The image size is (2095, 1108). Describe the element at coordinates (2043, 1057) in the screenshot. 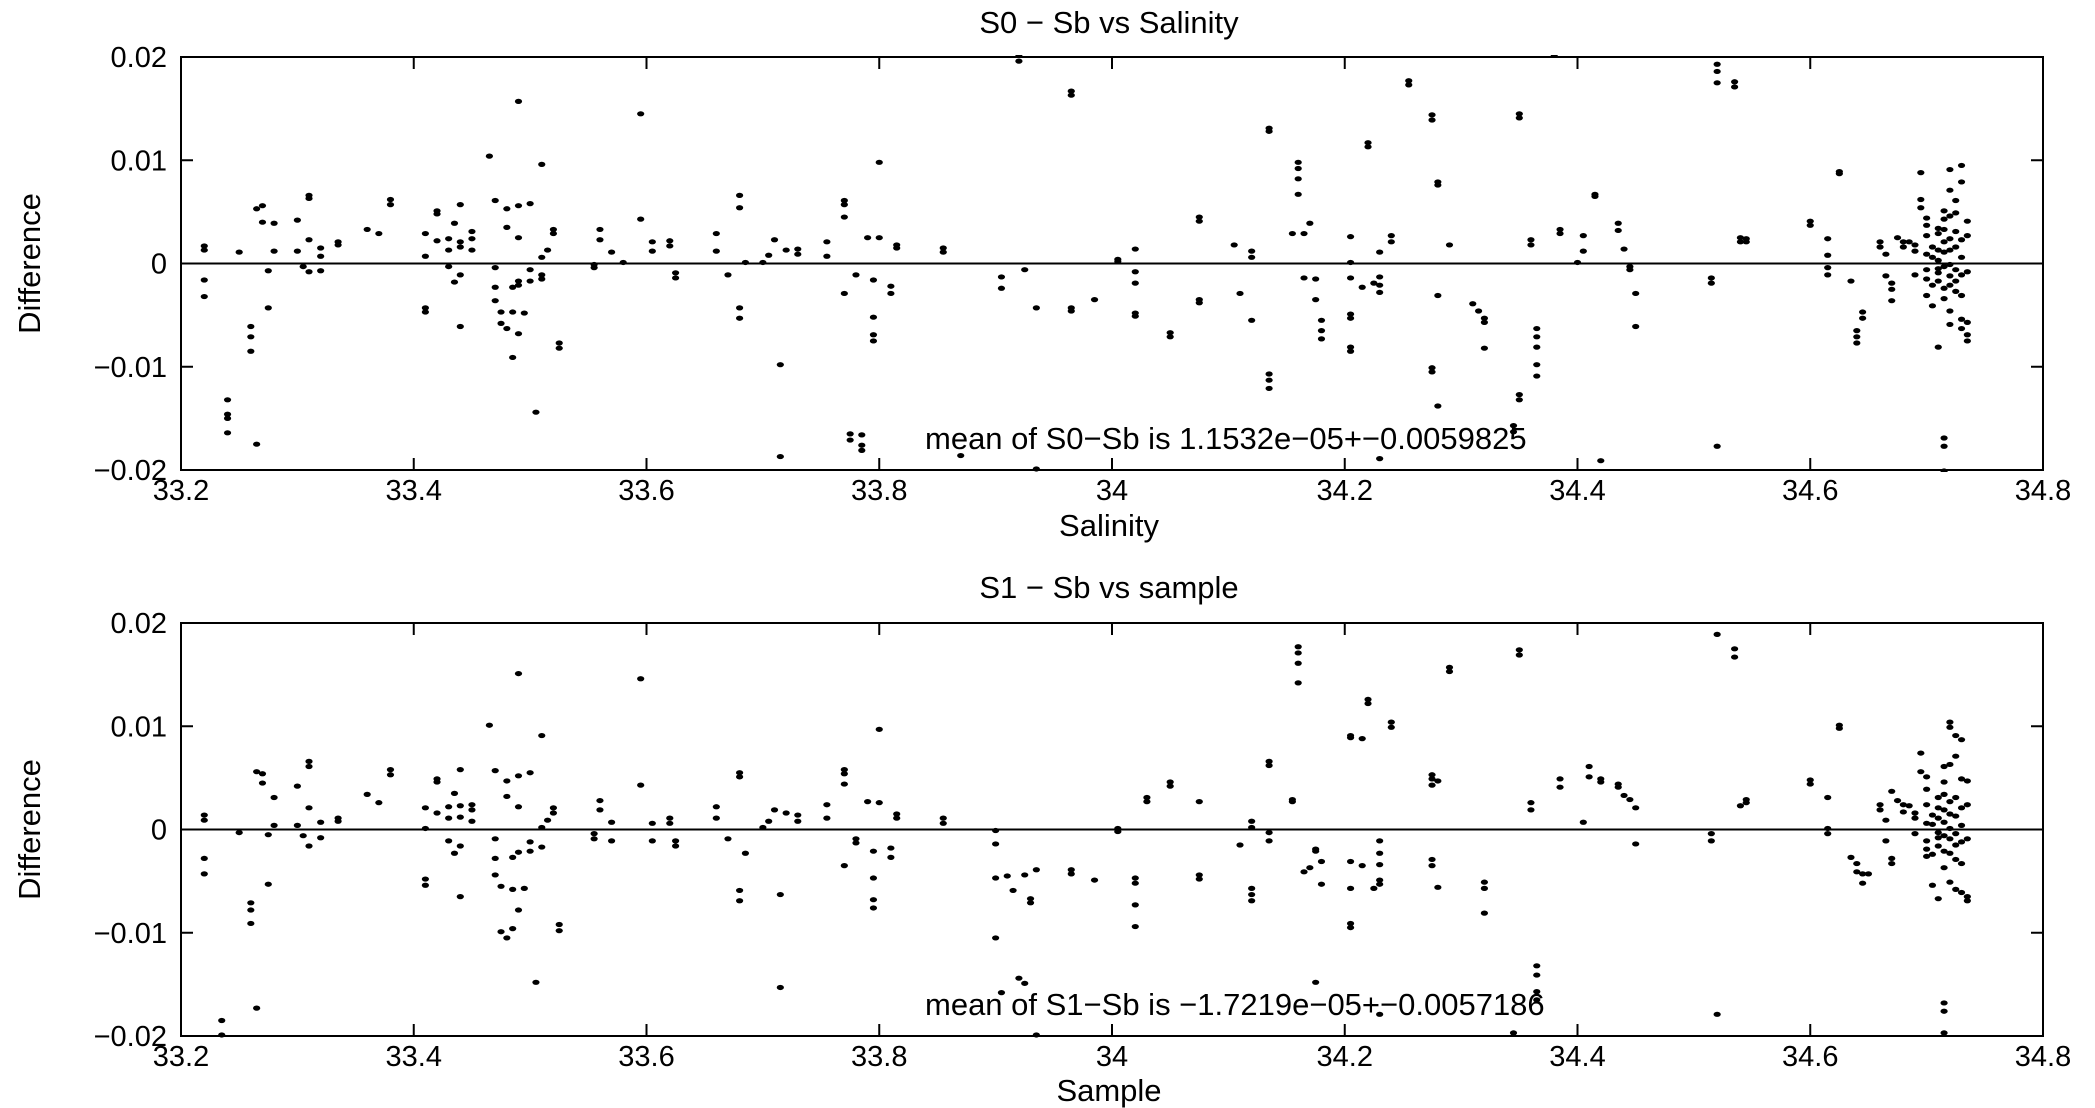

I see `x-tick-label: 34.8` at that location.